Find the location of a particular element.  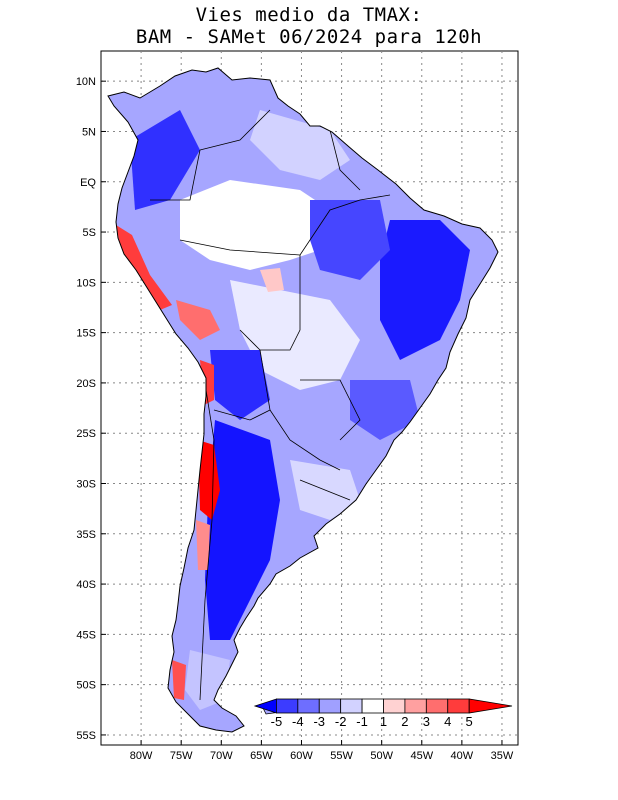

patch-argentina-strong is located at coordinates (242, 530).